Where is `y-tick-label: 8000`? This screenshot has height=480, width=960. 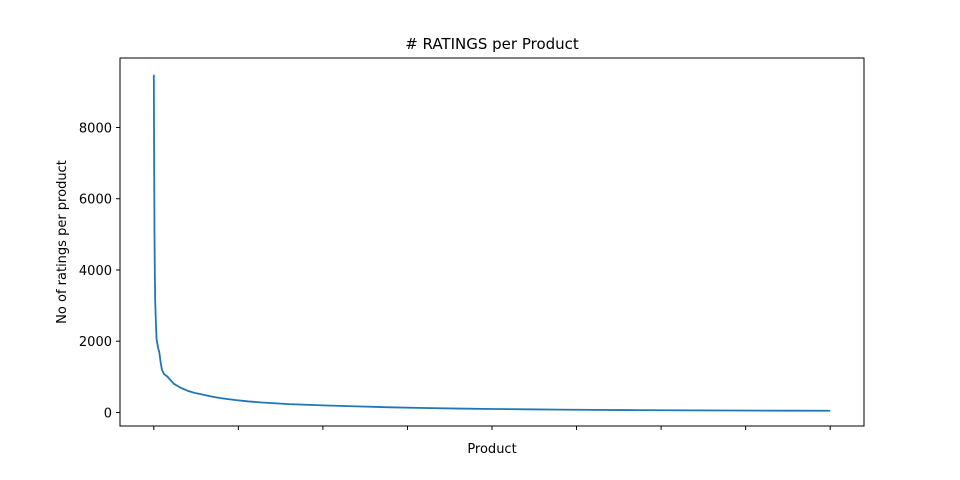 y-tick-label: 8000 is located at coordinates (95, 128).